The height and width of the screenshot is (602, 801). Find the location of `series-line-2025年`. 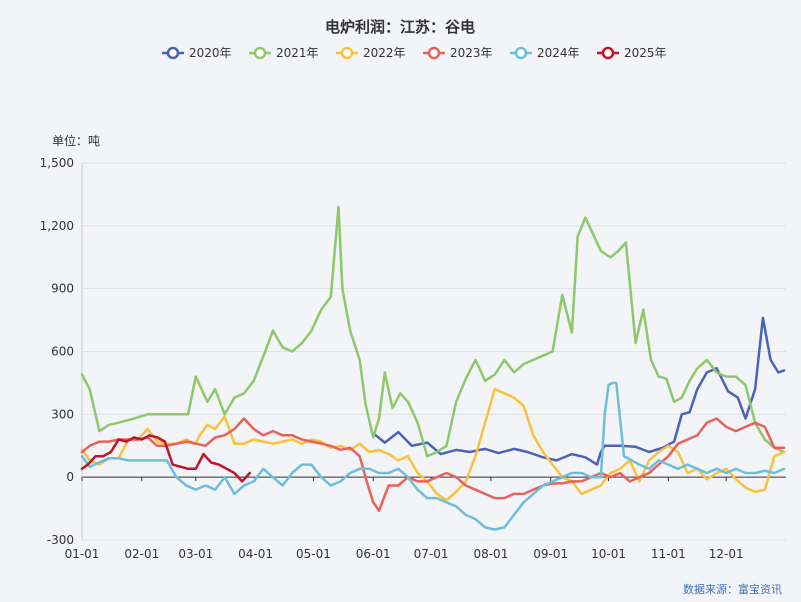

series-line-2025年 is located at coordinates (166, 458).